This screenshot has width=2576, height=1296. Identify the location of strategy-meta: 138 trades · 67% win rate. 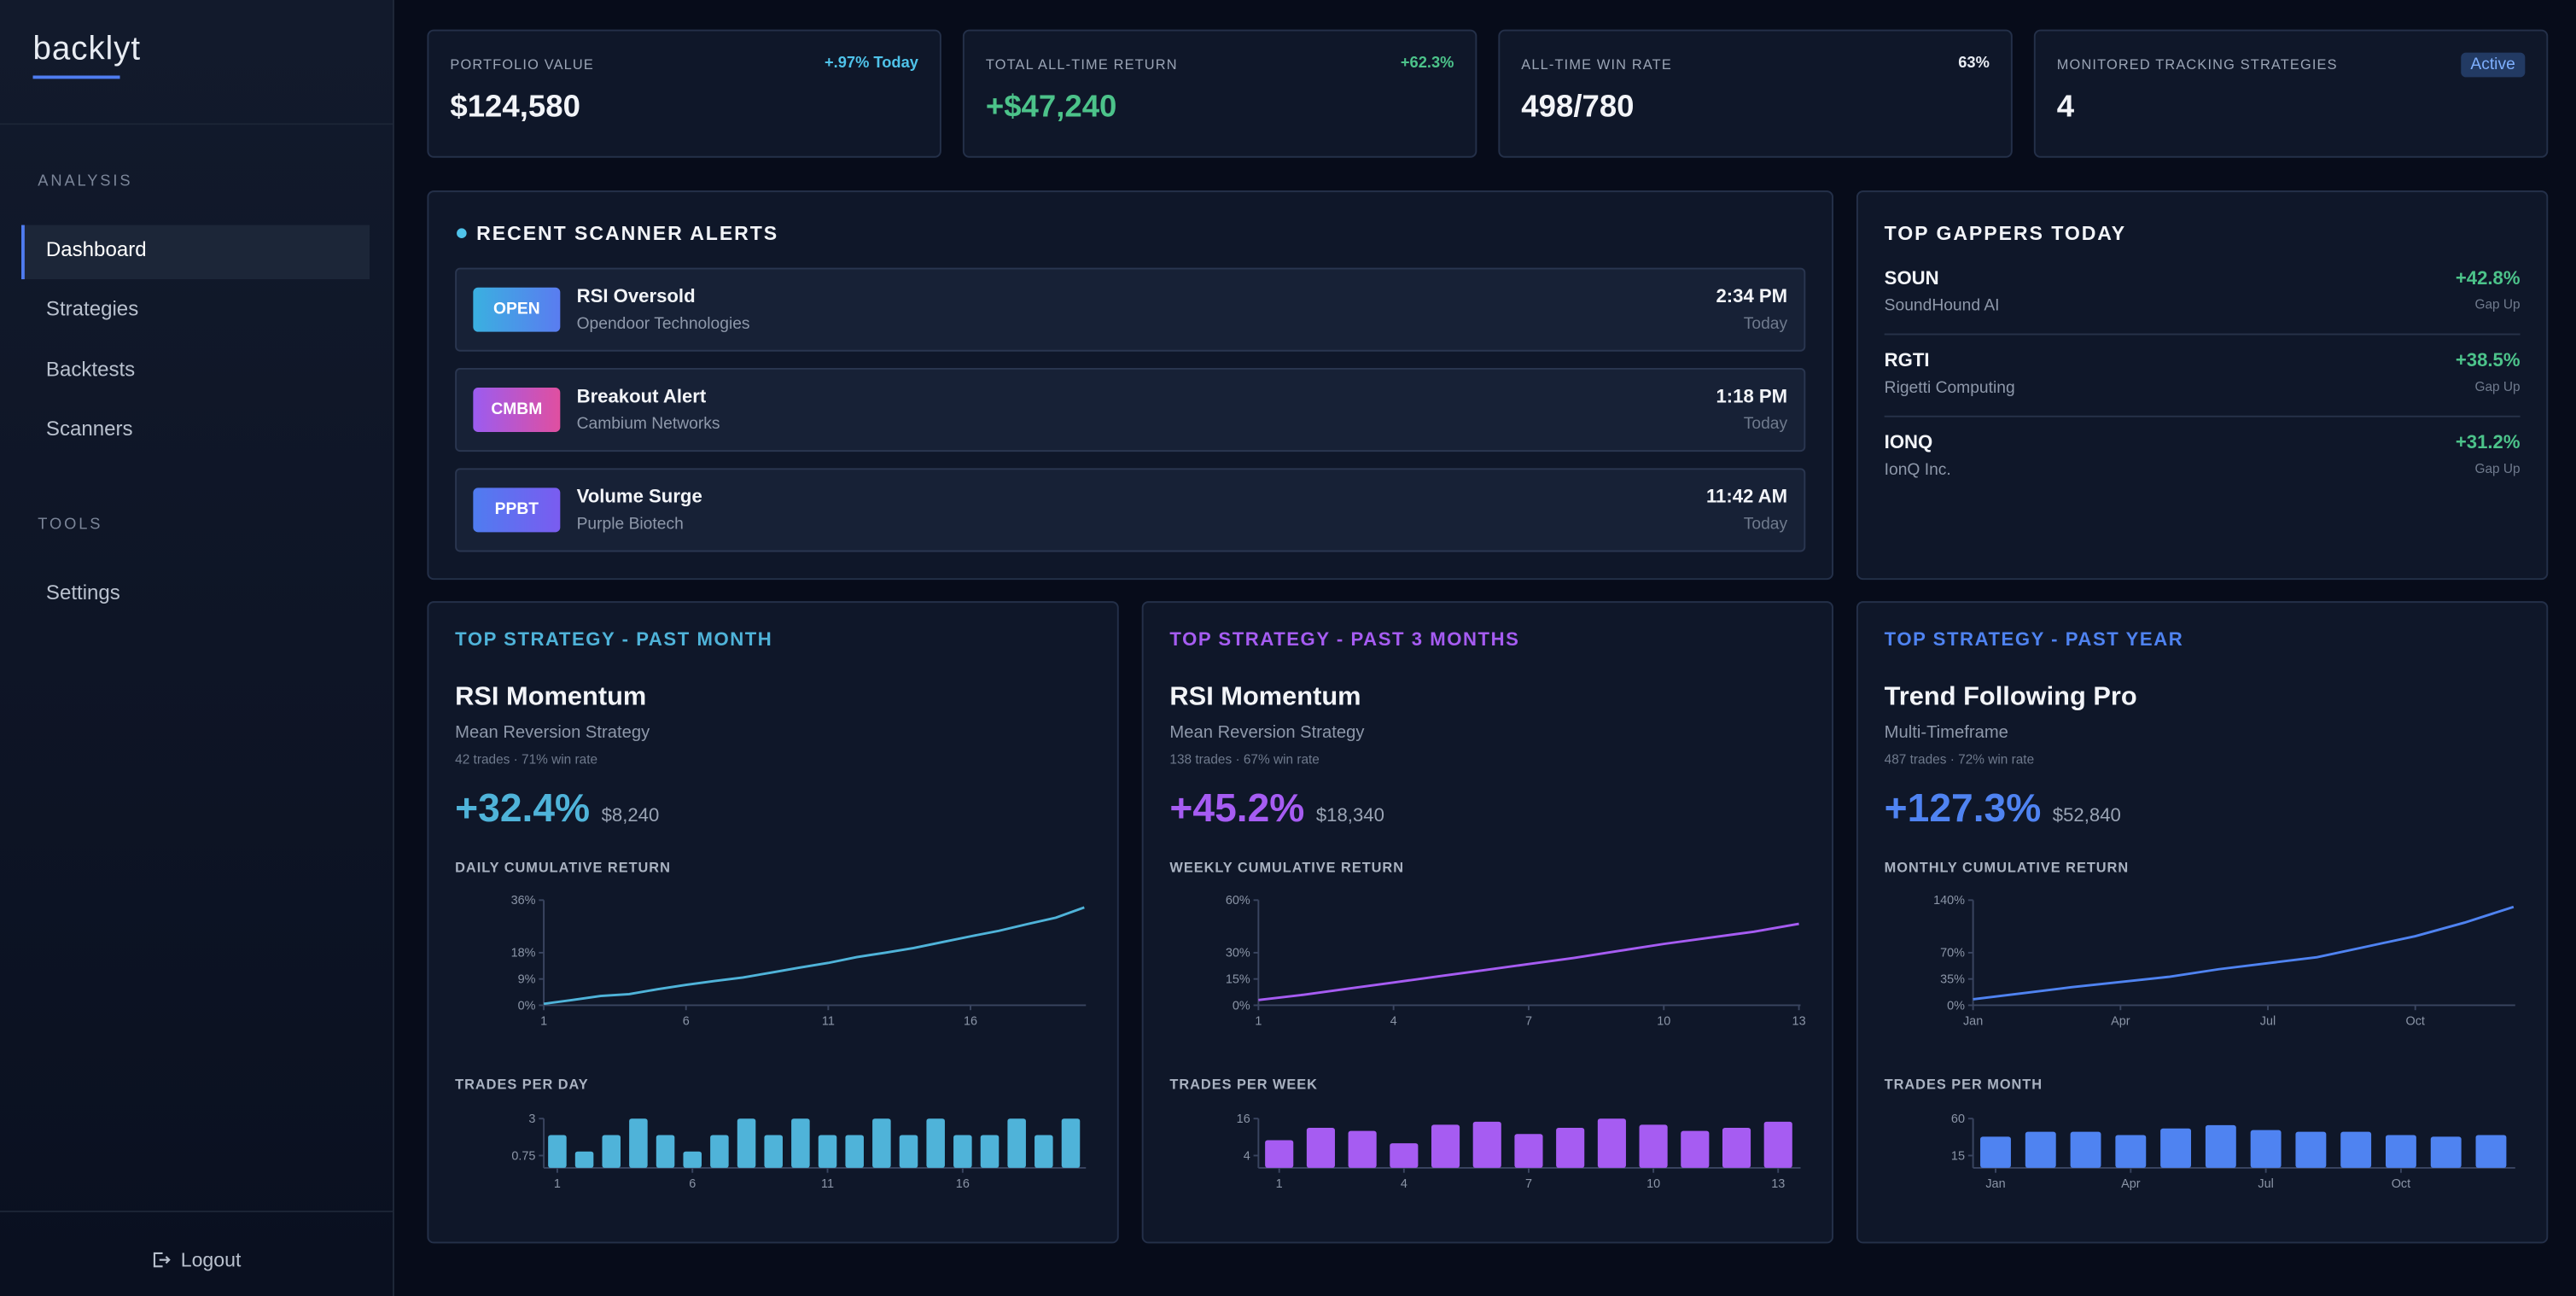
(1244, 760).